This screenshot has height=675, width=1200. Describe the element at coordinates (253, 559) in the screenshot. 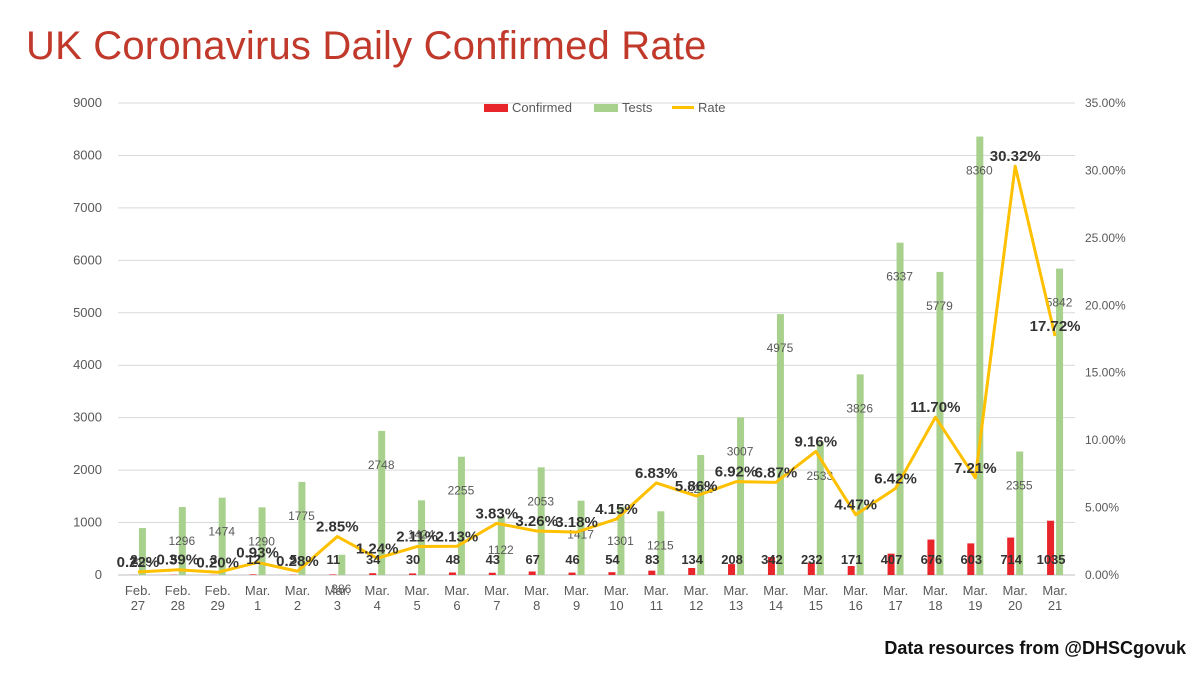

I see `data-label-confirmed: 12` at that location.